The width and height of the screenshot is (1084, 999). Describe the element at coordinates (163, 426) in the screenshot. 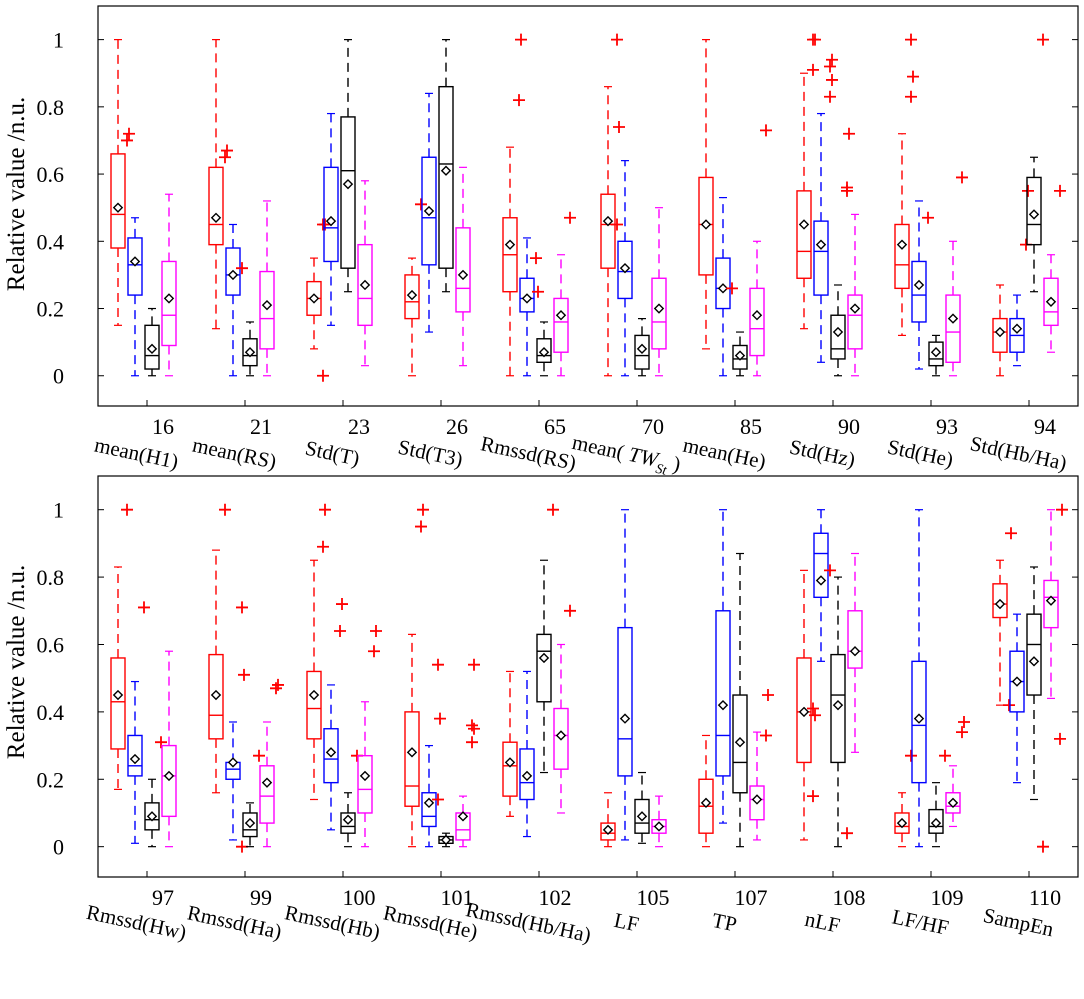

I see `feature-number-label: 16` at that location.